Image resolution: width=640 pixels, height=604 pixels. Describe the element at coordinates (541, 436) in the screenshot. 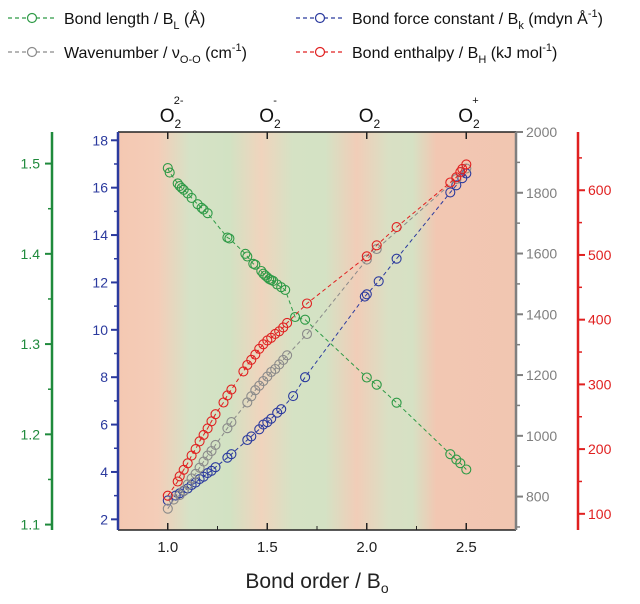

I see `y-tick-label-wn: 1000` at that location.